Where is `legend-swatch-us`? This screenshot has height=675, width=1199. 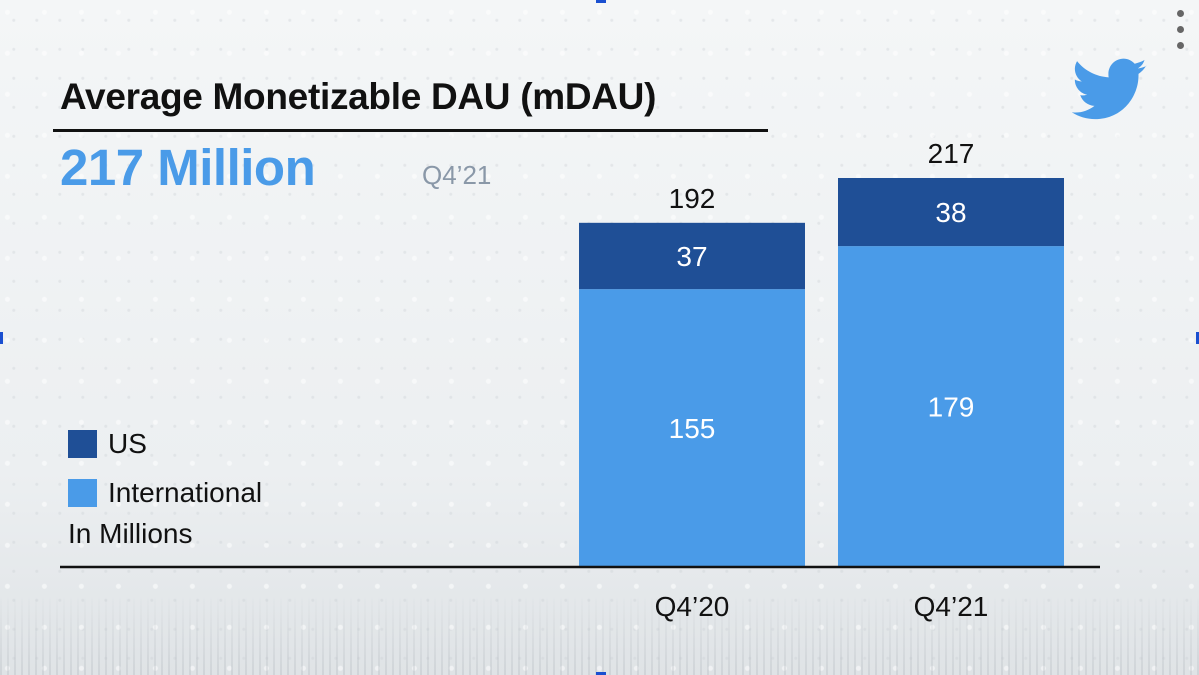
legend-swatch-us is located at coordinates (82, 444).